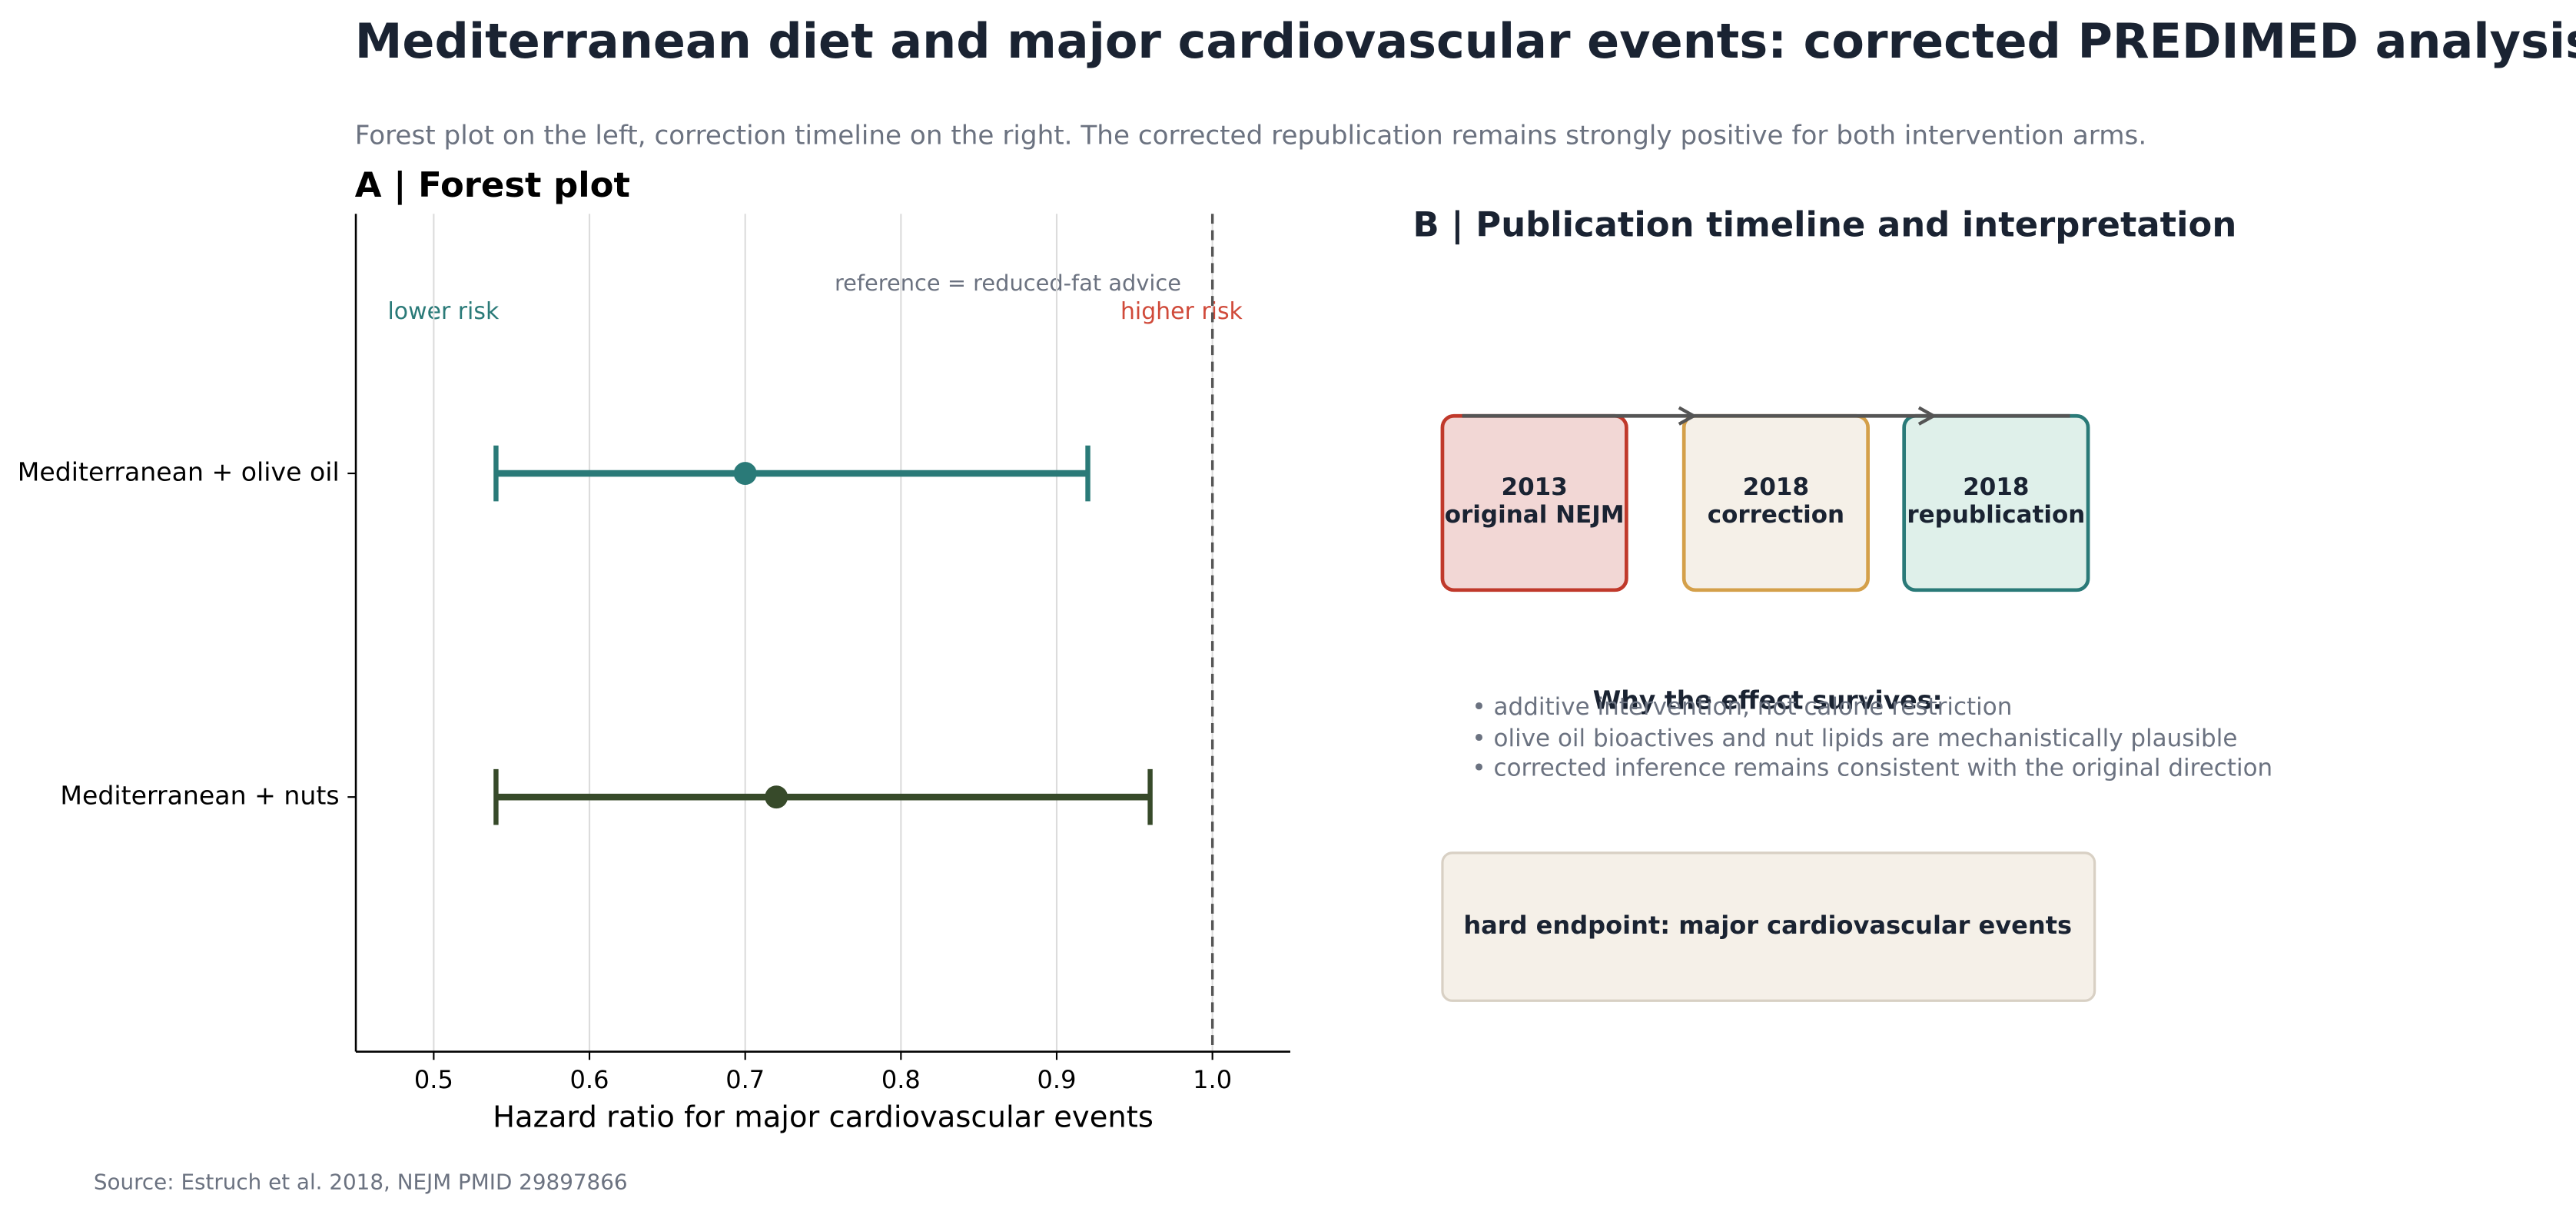 The width and height of the screenshot is (2576, 1208). Describe the element at coordinates (200, 796) in the screenshot. I see `y-tick-label: Mediterranean + nuts` at that location.